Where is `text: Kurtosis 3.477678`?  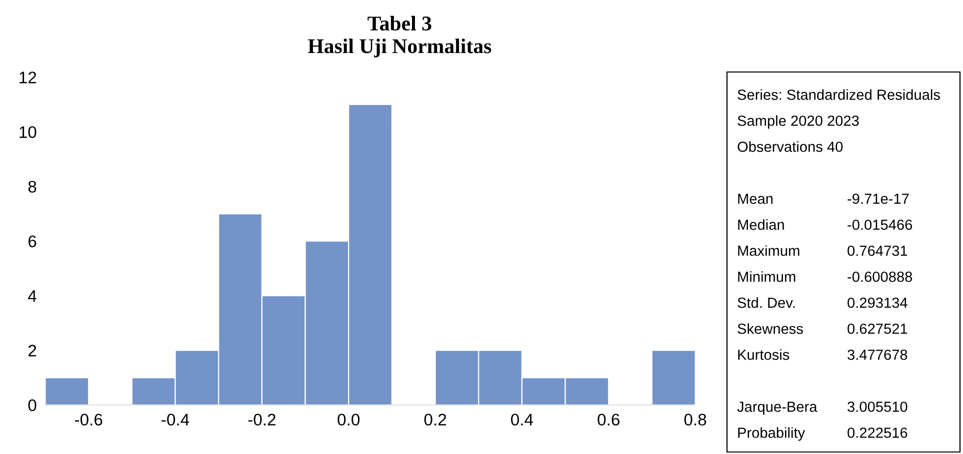 text: Kurtosis 3.477678 is located at coordinates (823, 354).